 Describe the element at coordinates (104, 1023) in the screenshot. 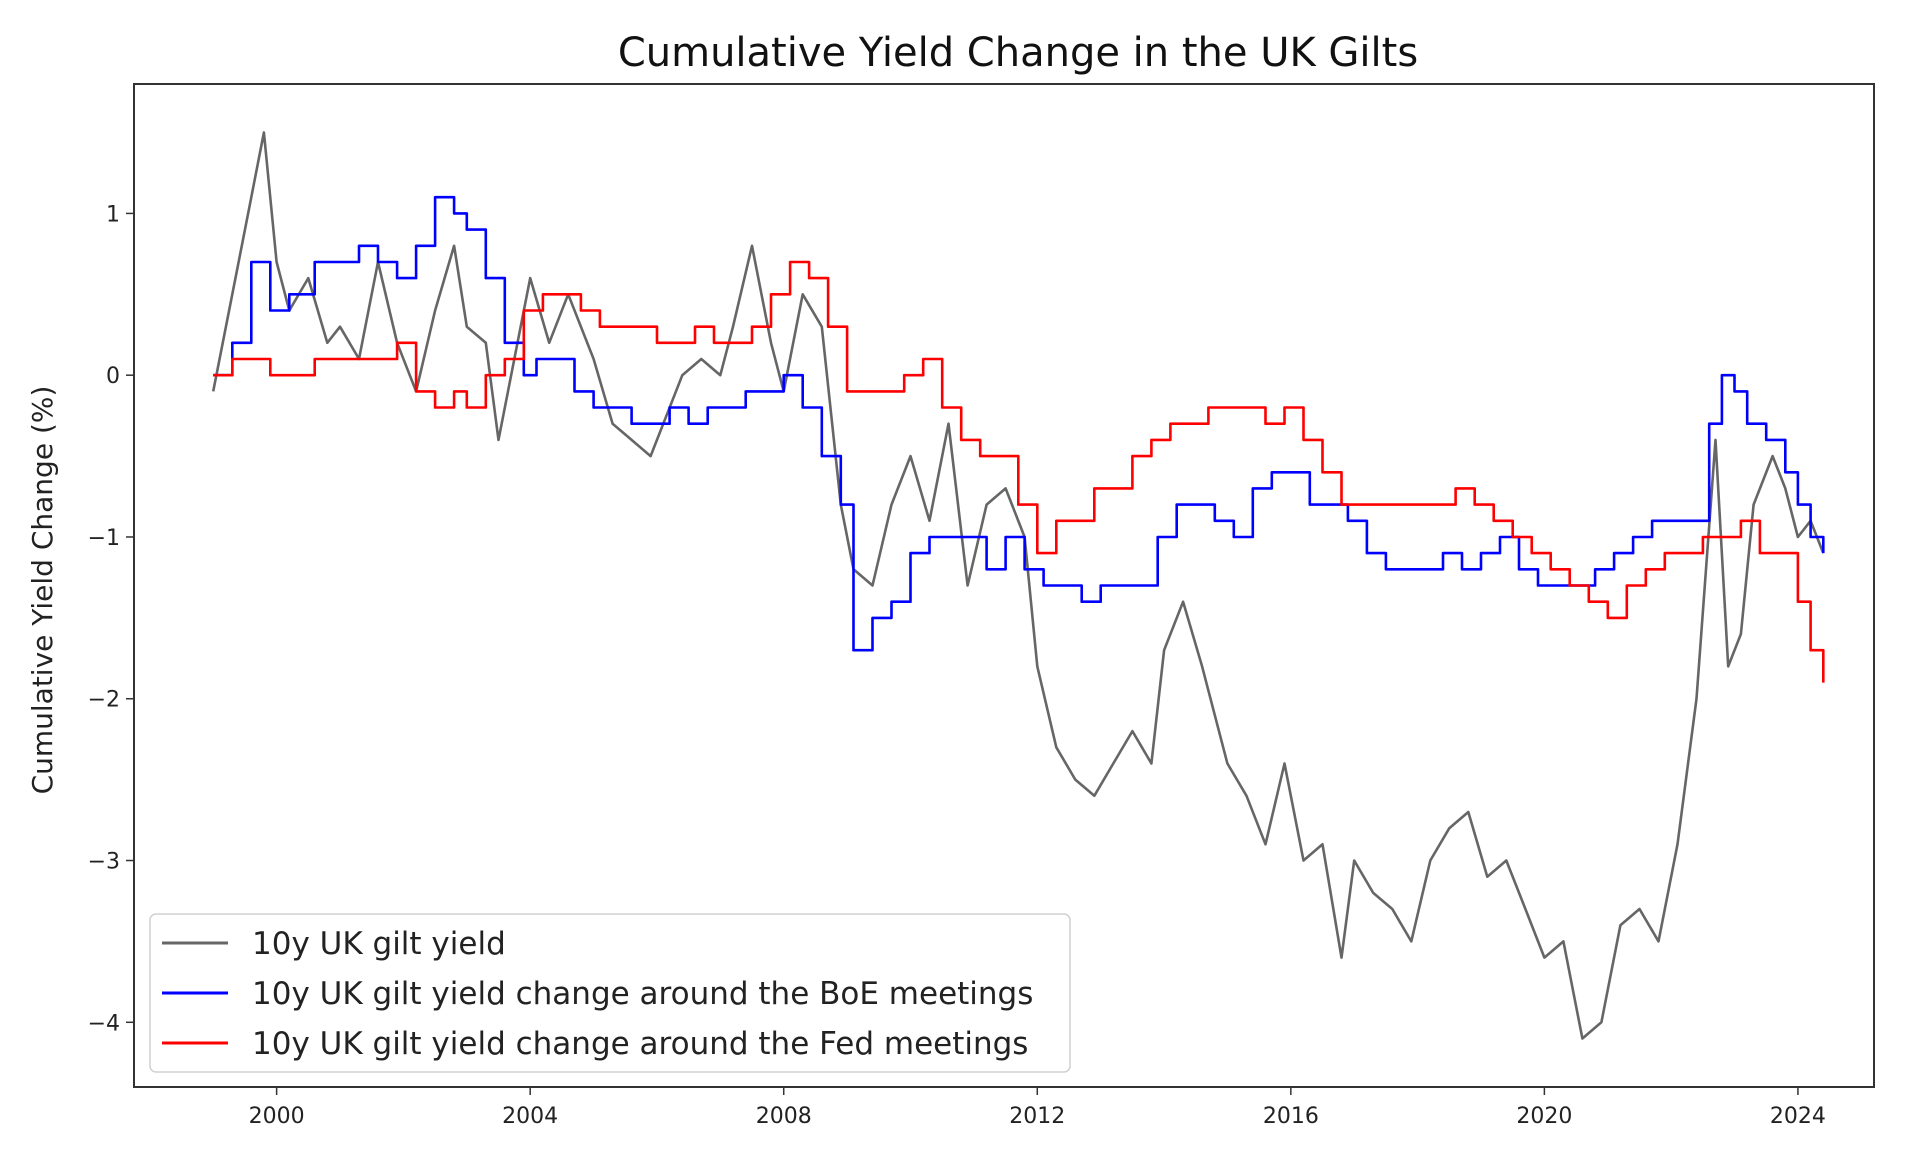

I see `y-tick-label: −4` at that location.